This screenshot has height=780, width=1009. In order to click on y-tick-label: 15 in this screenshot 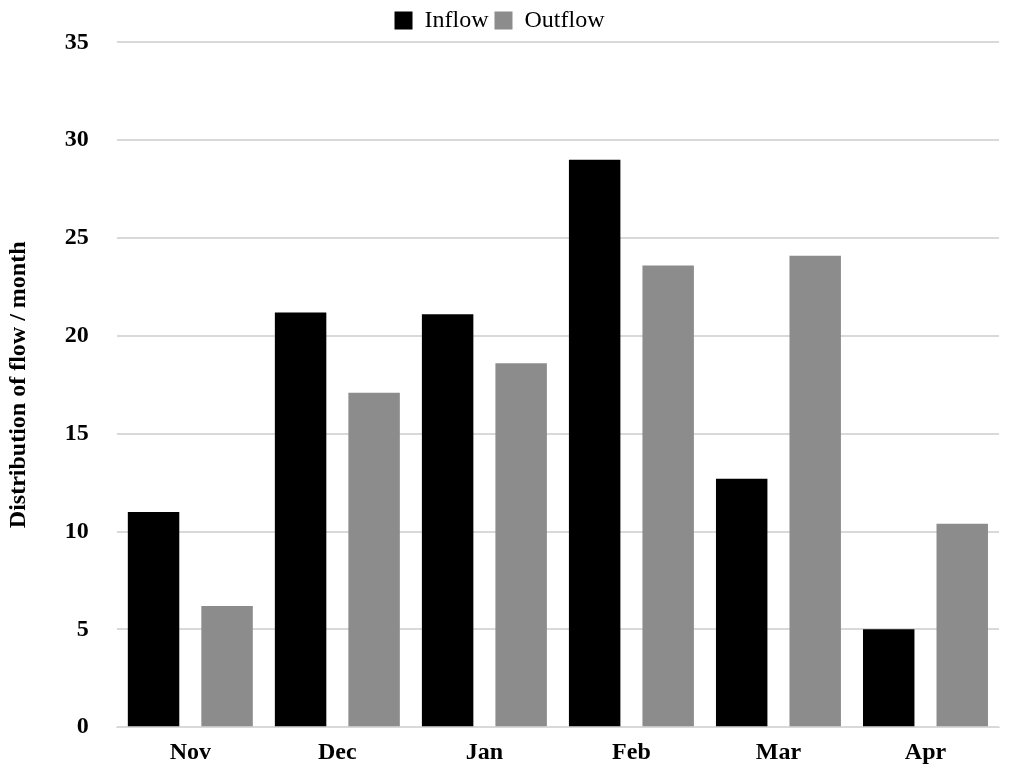, I will do `click(76, 431)`.